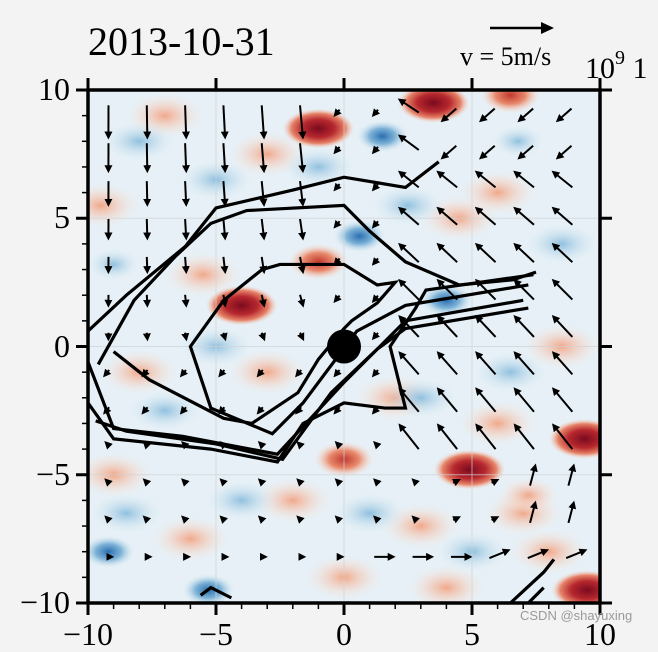  What do you see at coordinates (35, 89) in the screenshot?
I see `y-tick-label: 10` at bounding box center [35, 89].